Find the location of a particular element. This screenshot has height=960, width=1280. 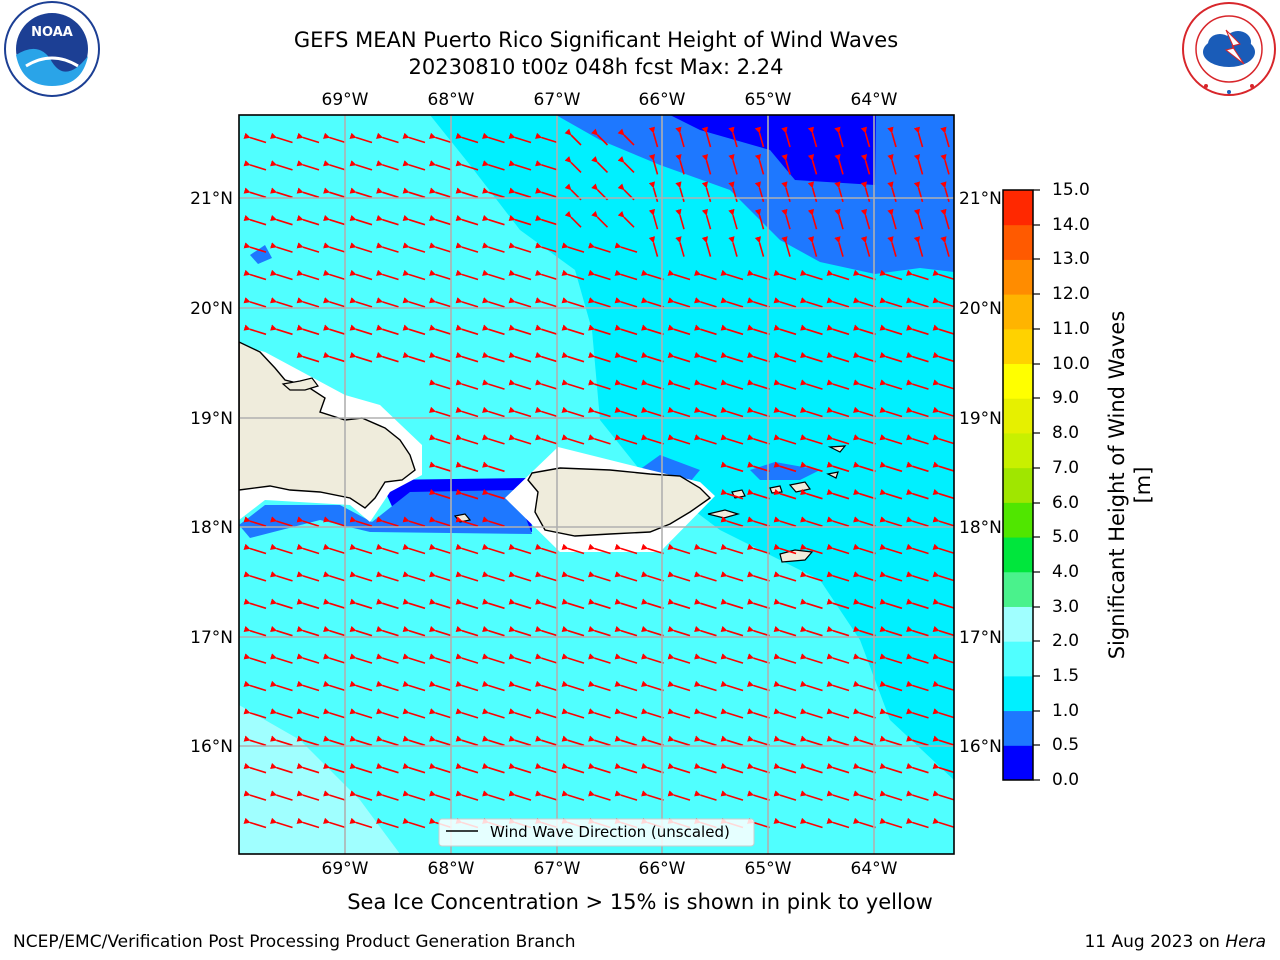

lon-label-top: 66°W is located at coordinates (662, 100).